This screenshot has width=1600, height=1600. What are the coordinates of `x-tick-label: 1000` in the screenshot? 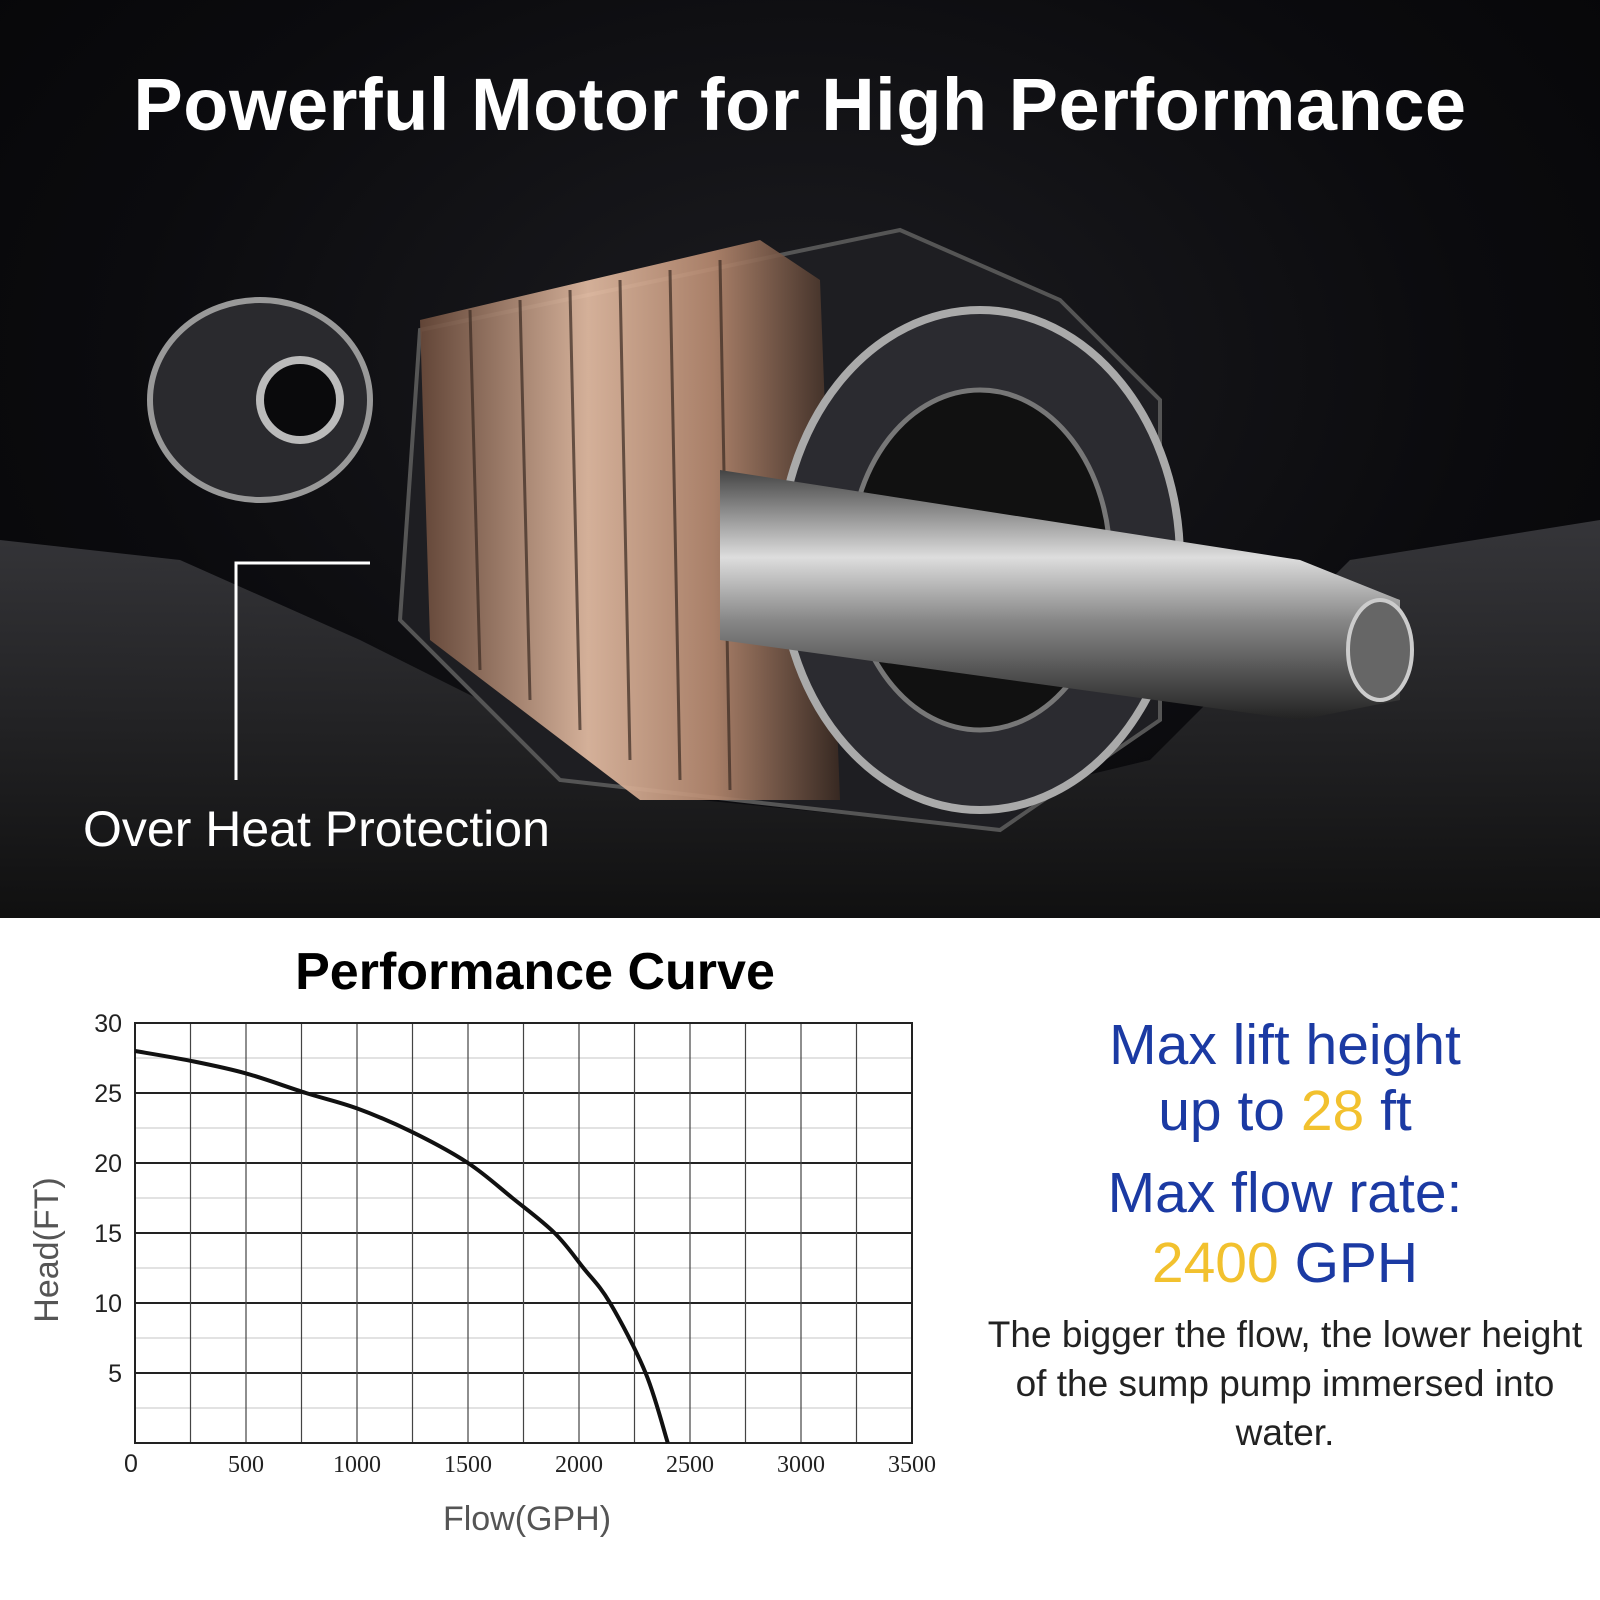 It's located at (357, 1465).